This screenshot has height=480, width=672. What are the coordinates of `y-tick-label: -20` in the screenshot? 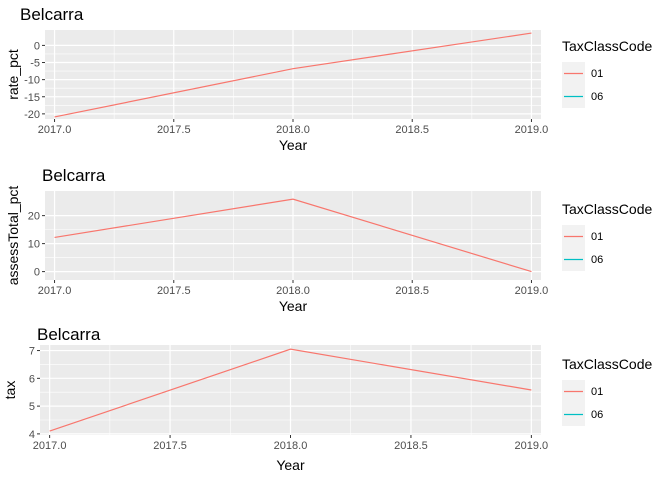 It's located at (32, 115).